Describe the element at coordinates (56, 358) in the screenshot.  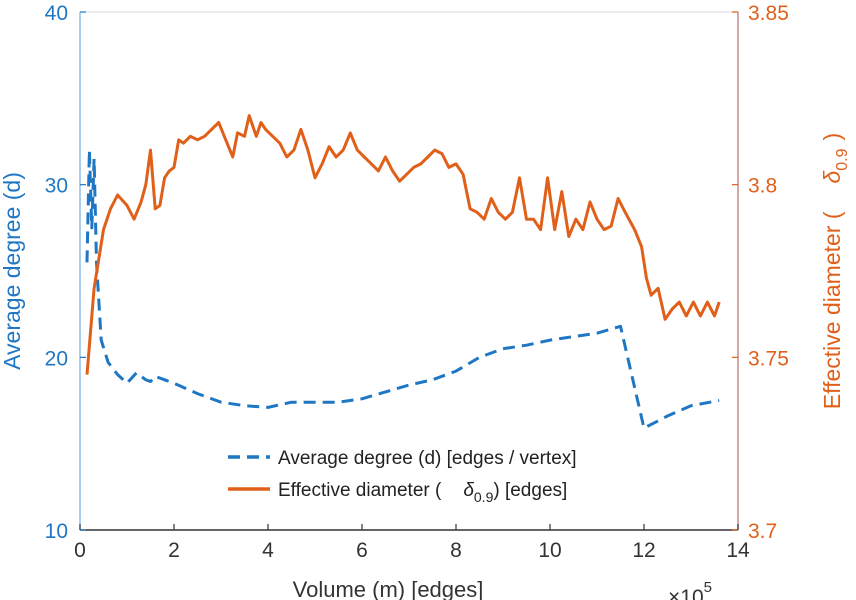
I see `y-left-tick-label: 20` at that location.